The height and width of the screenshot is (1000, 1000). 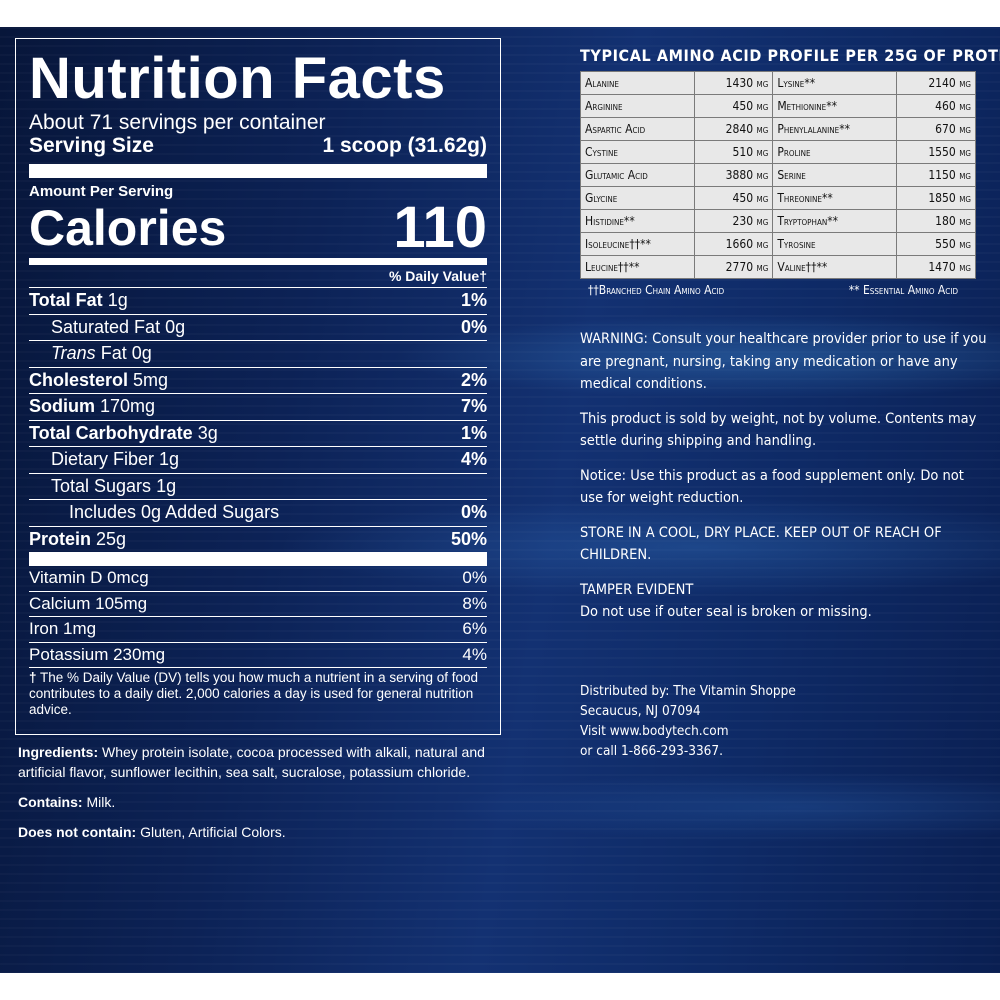 What do you see at coordinates (258, 327) in the screenshot?
I see `nutrient-row: Saturated Fat 0g 0%` at bounding box center [258, 327].